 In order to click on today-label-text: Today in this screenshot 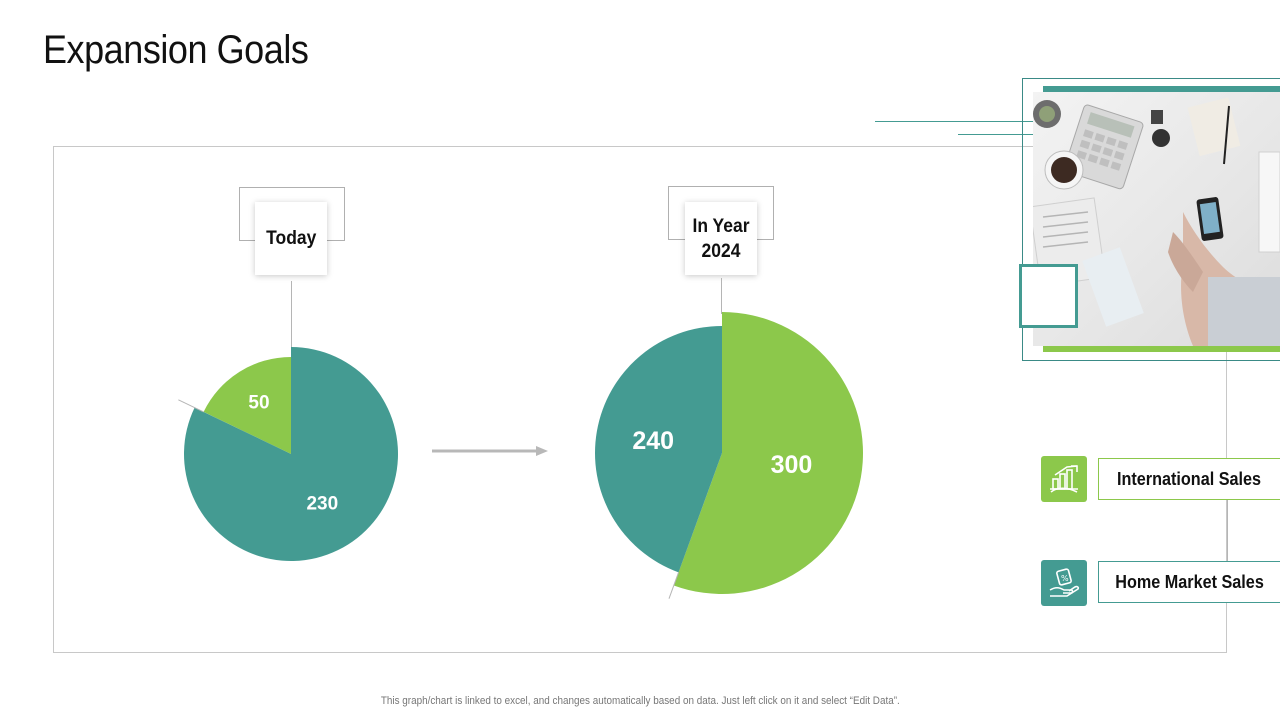, I will do `click(291, 238)`.